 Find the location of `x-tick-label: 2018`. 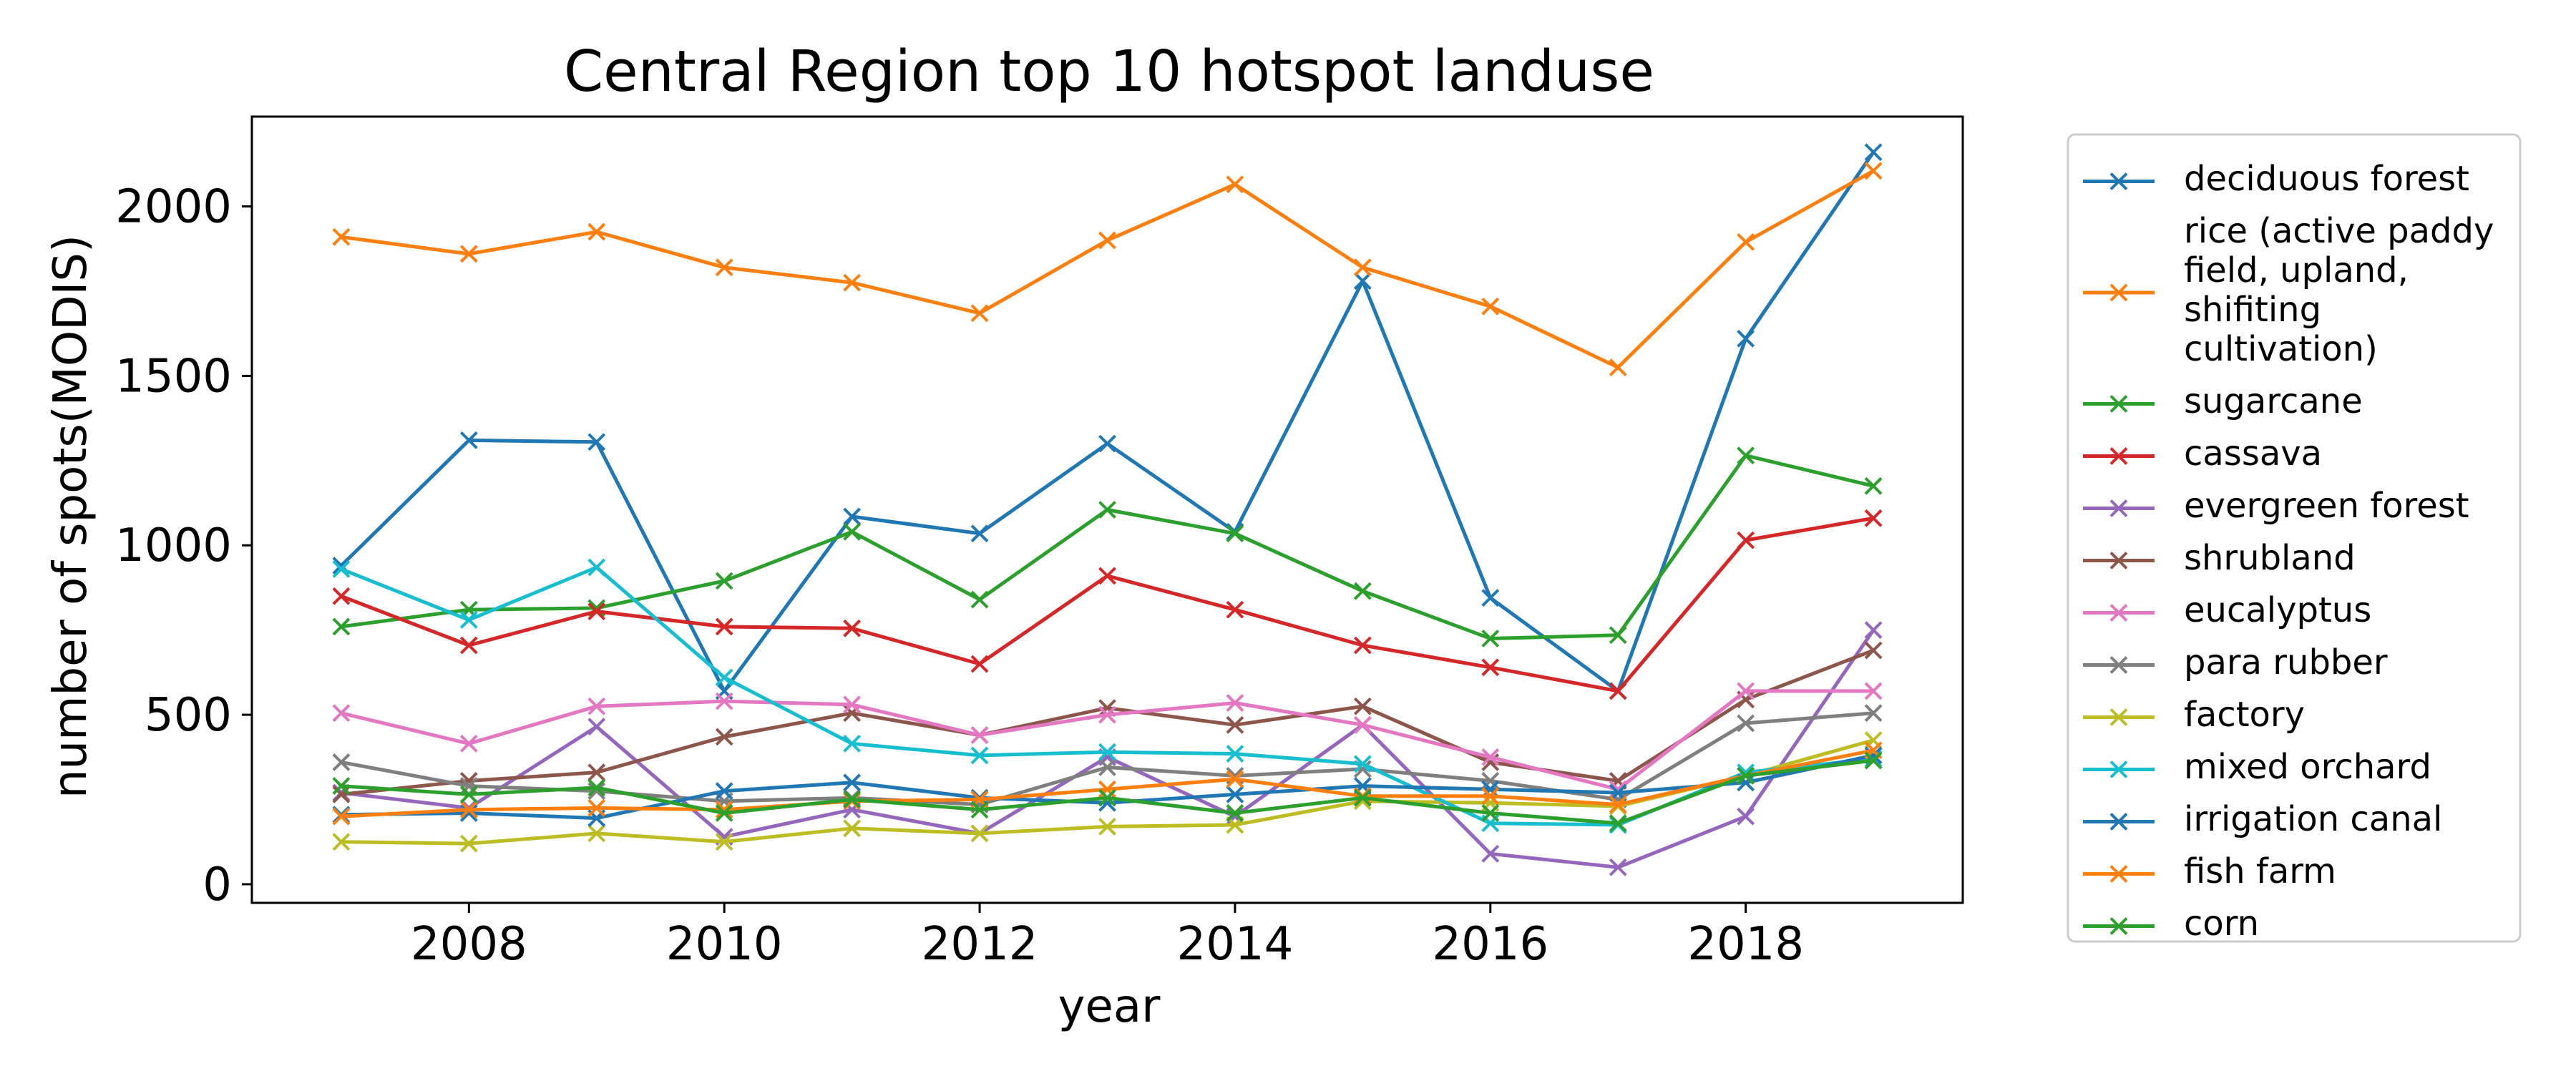

x-tick-label: 2018 is located at coordinates (1745, 945).